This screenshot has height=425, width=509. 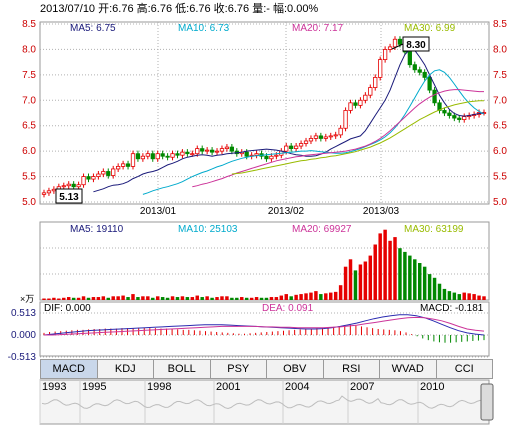 What do you see at coordinates (126, 369) in the screenshot?
I see `tab-kdj: KDJ` at bounding box center [126, 369].